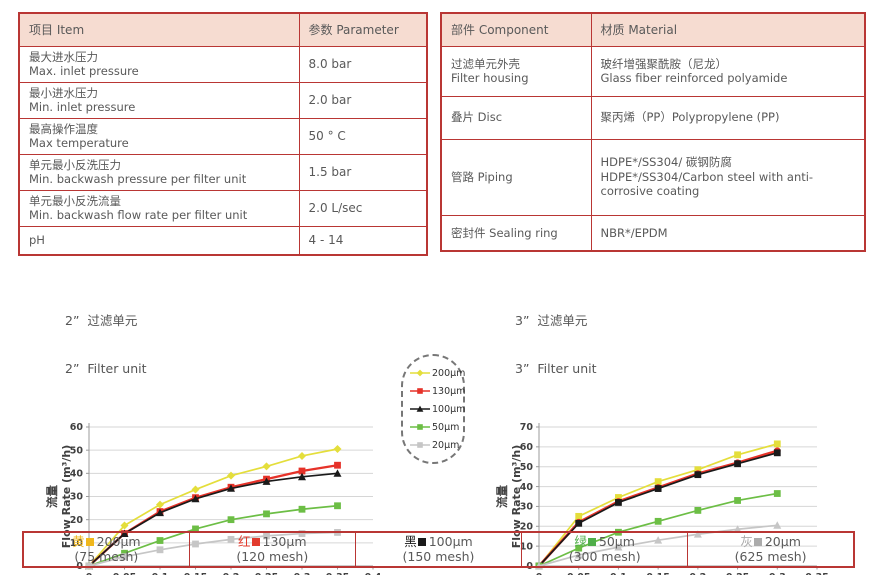 The height and width of the screenshot is (575, 875). I want to click on cell-line: 最小进水压力, so click(63, 92).